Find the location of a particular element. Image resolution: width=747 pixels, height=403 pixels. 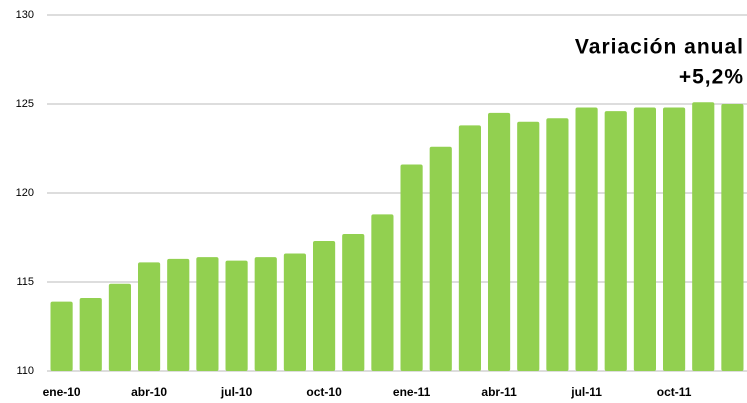

y-tick-label: 110 is located at coordinates (25, 371).